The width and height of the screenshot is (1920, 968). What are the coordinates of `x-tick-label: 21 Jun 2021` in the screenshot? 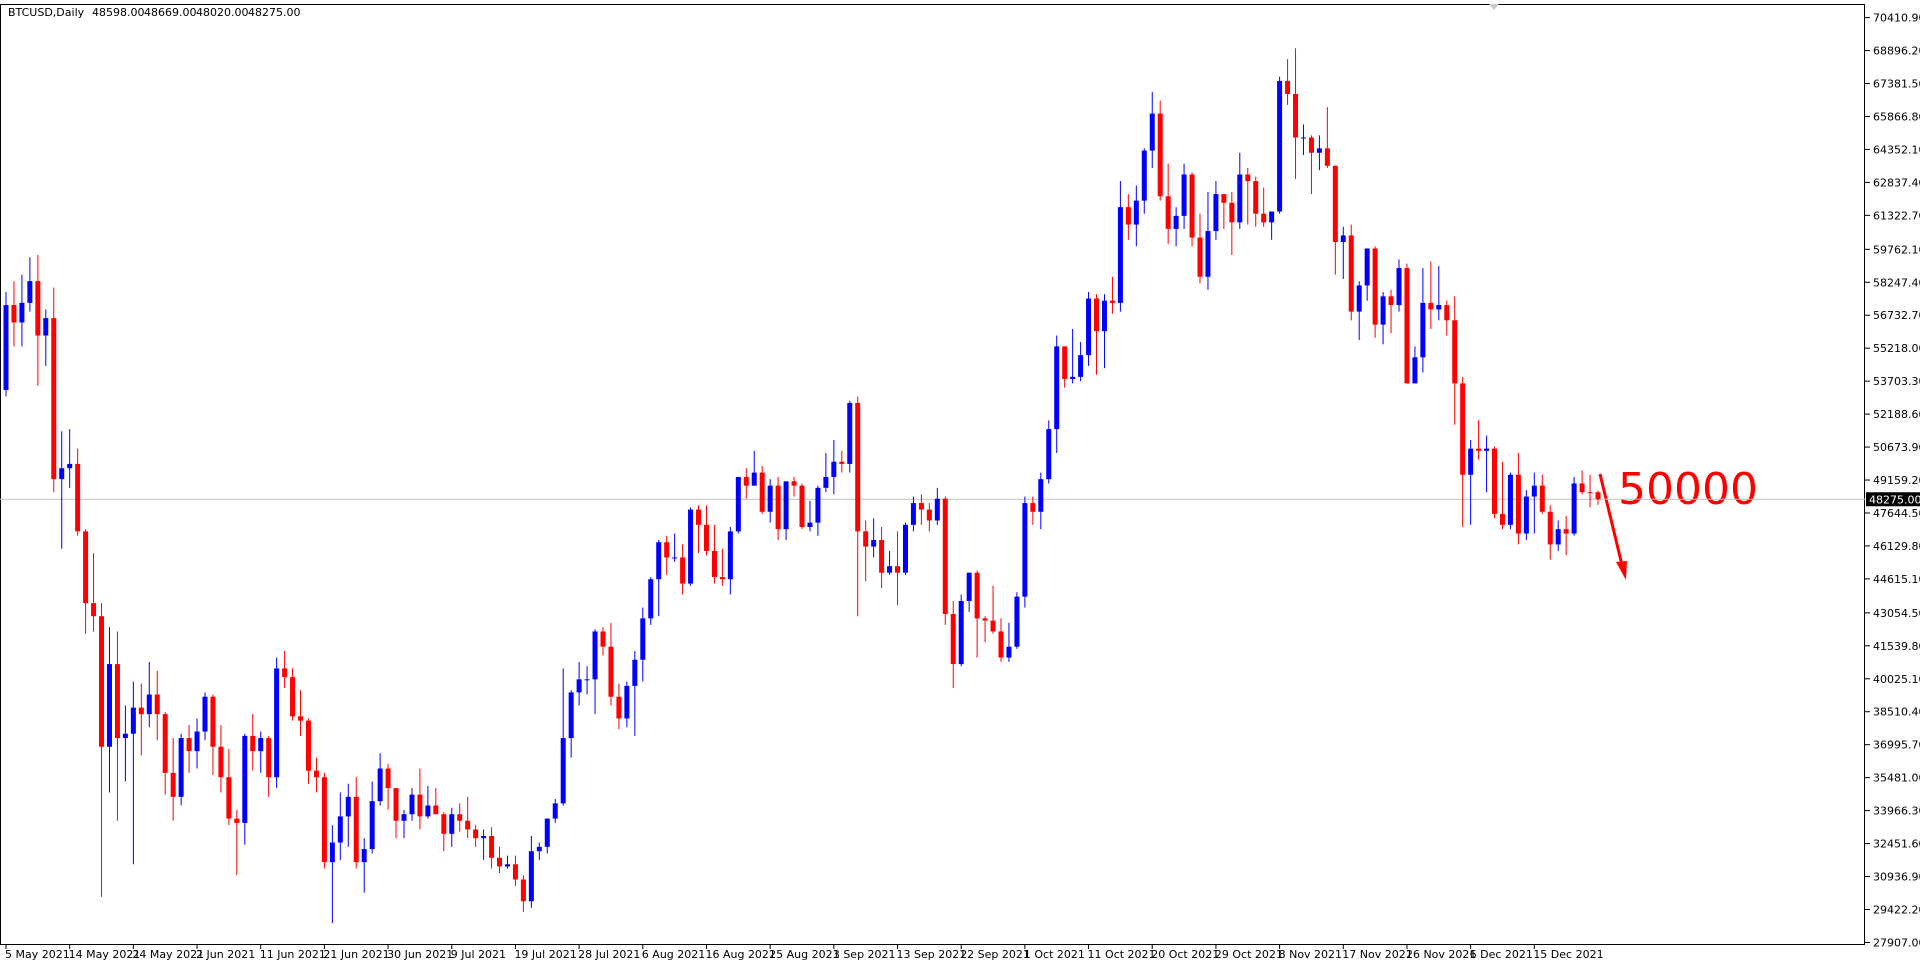 It's located at (356, 954).